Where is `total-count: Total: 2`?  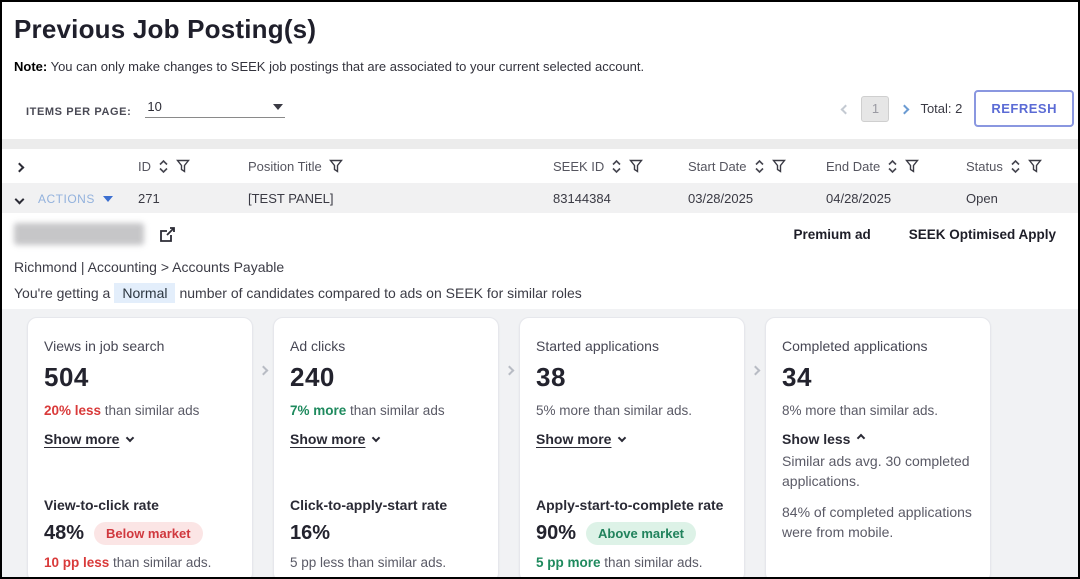
total-count: Total: 2 is located at coordinates (941, 108).